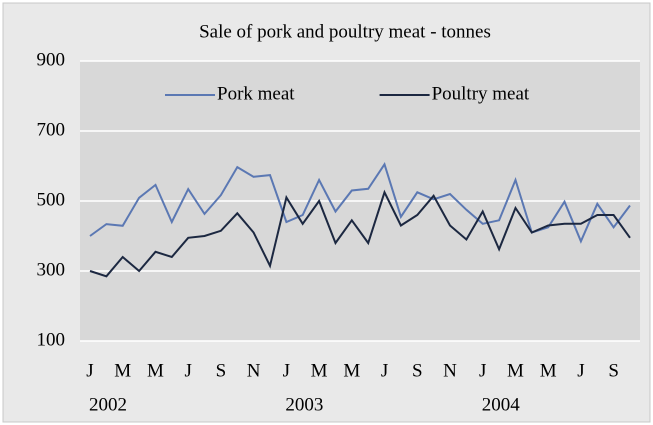 This screenshot has width=653, height=425. I want to click on legend-label: Poultry meat, so click(481, 93).